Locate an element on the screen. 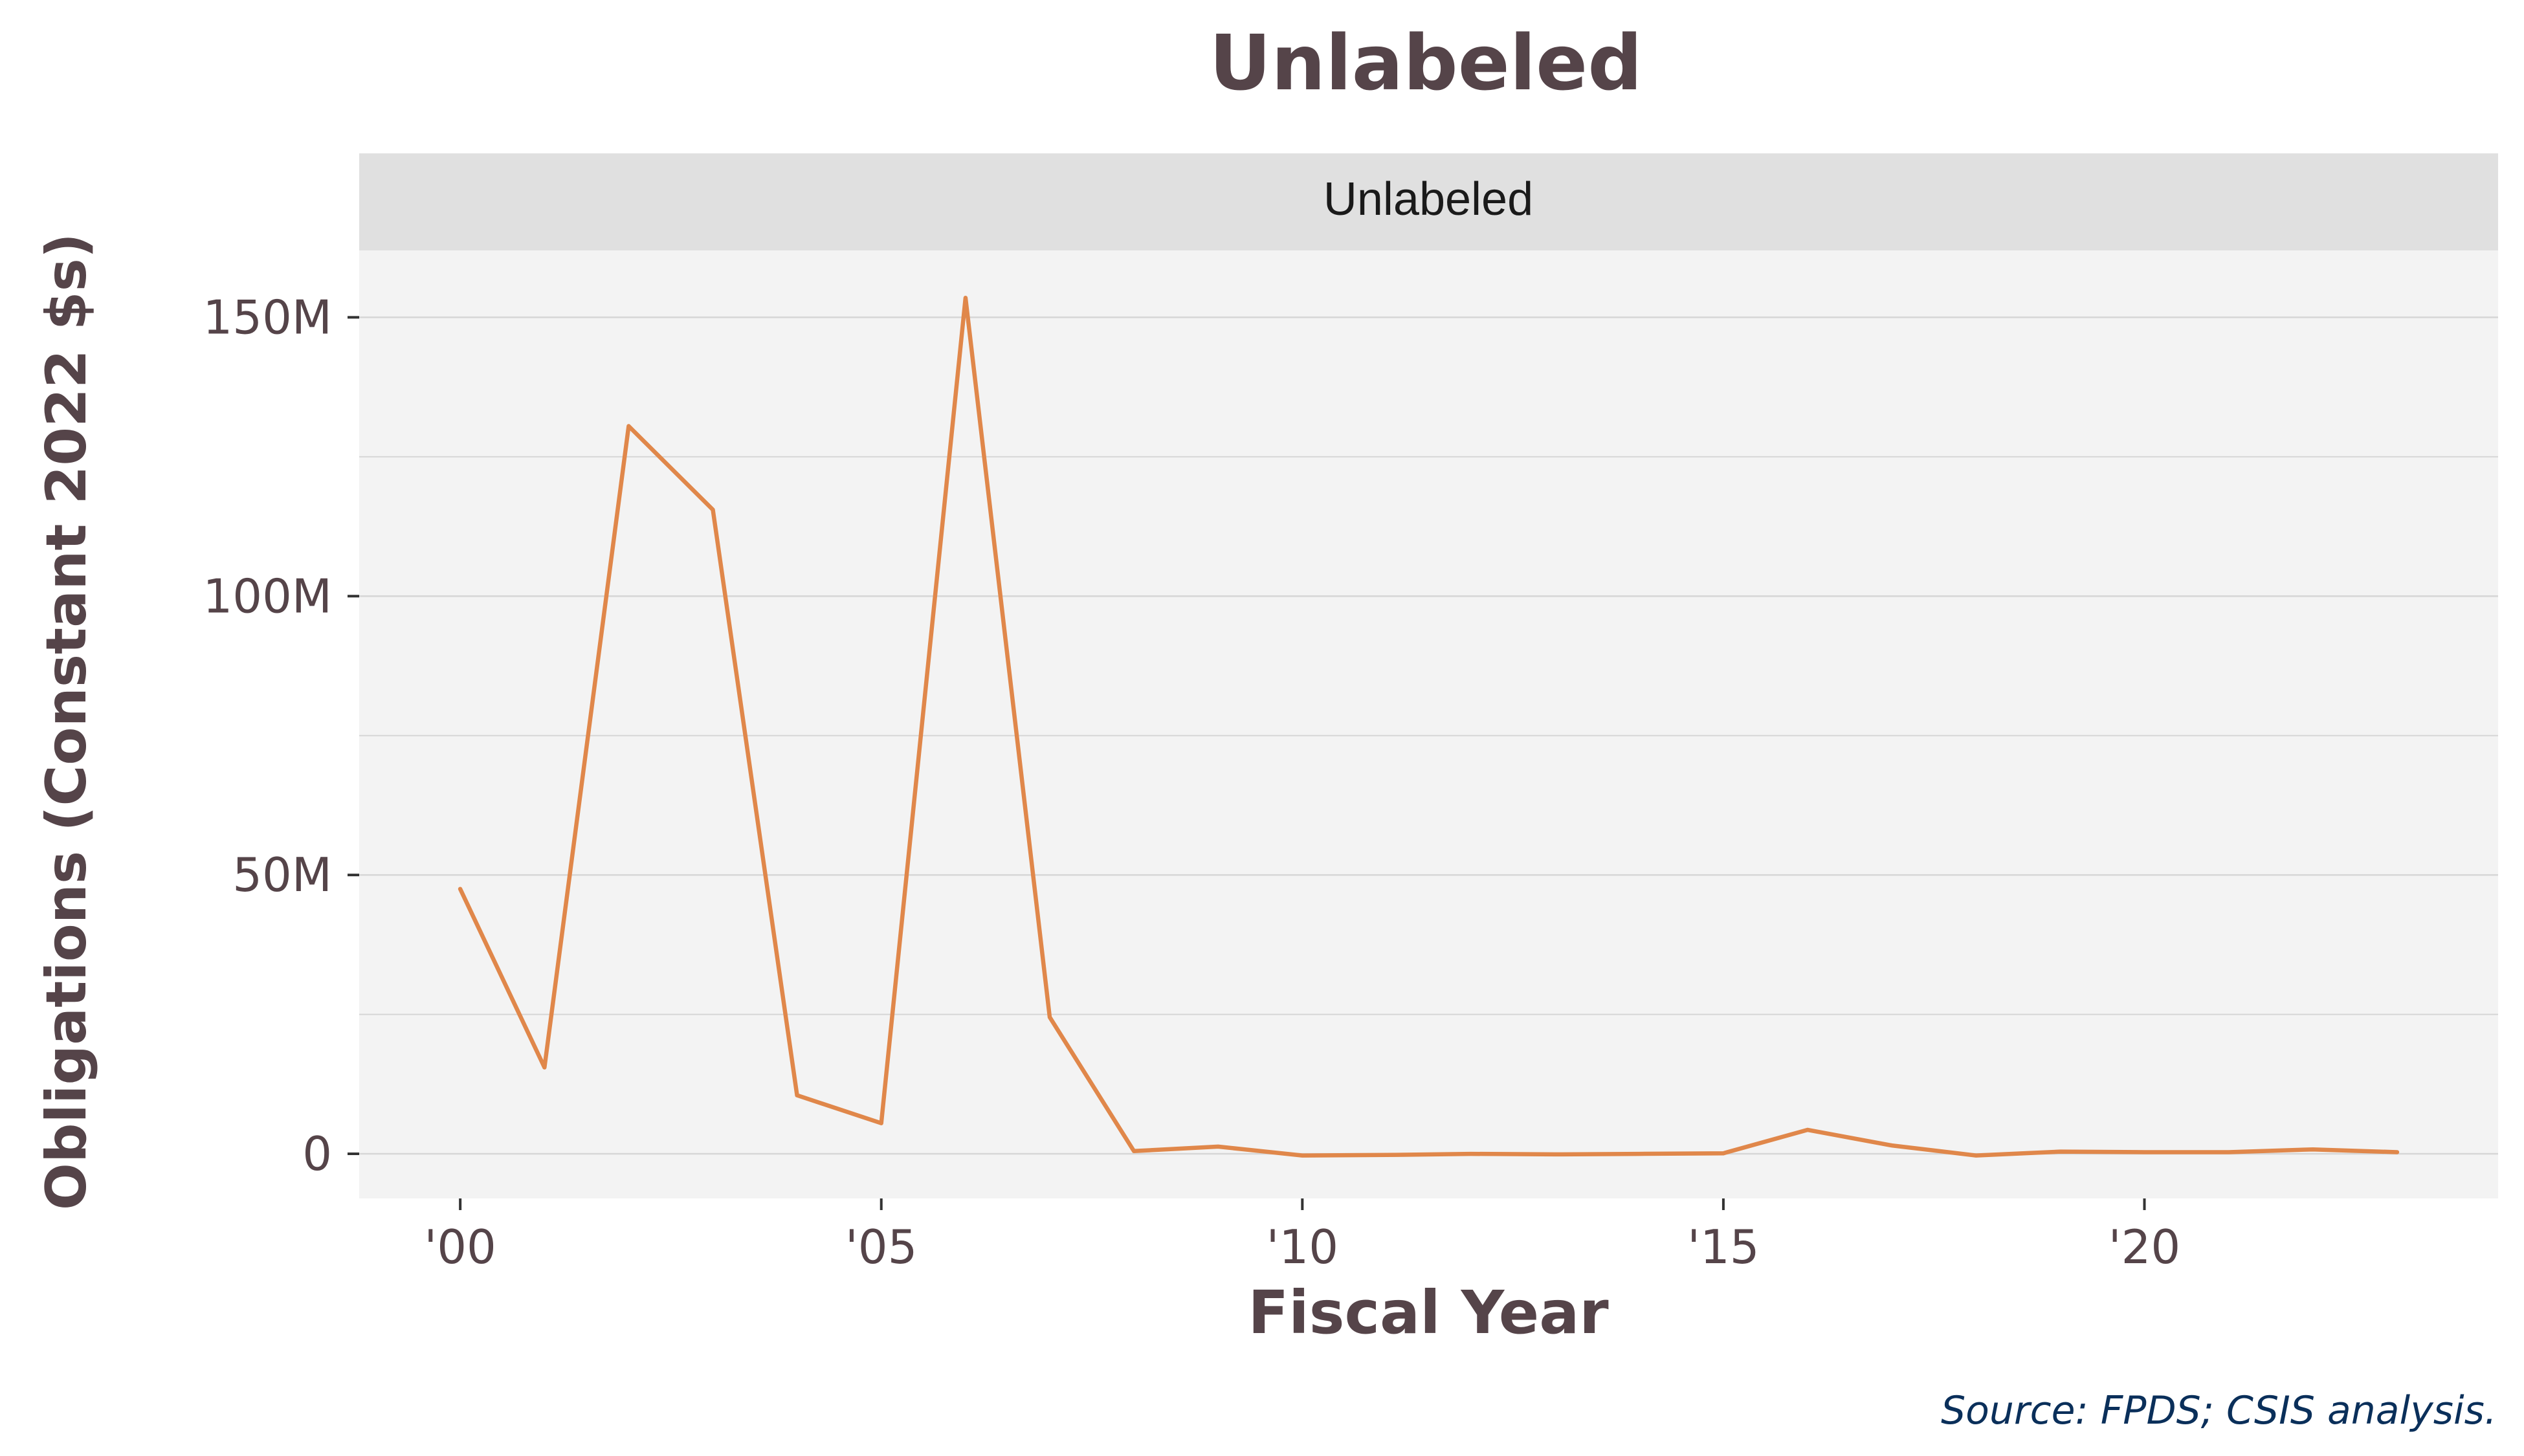 The image size is (2524, 1456). x-axis: '00 '05 '10 '15 '20 is located at coordinates (1302, 1236).